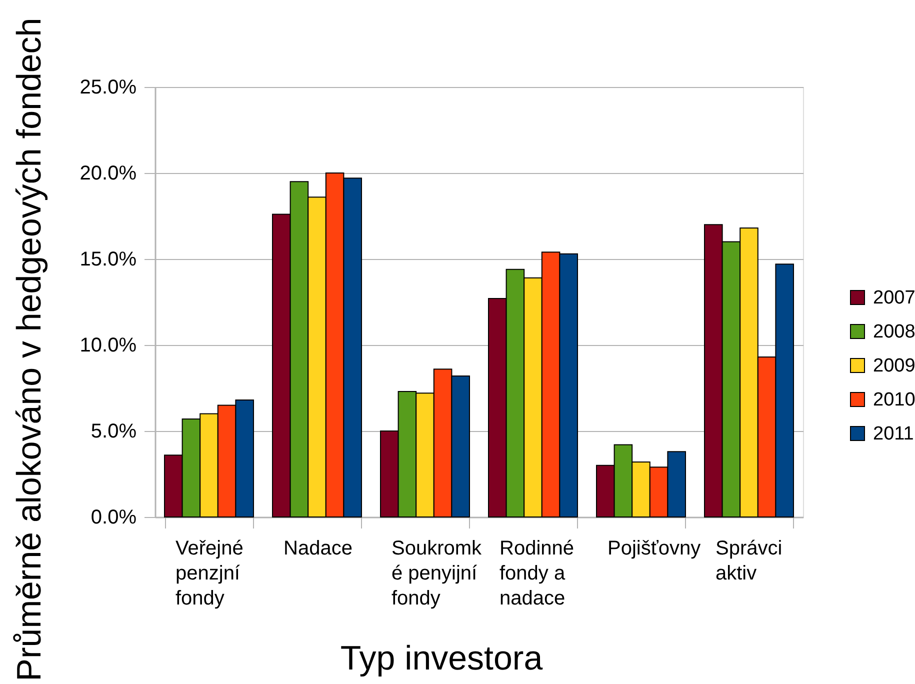 The image size is (915, 684). Describe the element at coordinates (113, 431) in the screenshot. I see `y-tick-label: 5.0%` at that location.